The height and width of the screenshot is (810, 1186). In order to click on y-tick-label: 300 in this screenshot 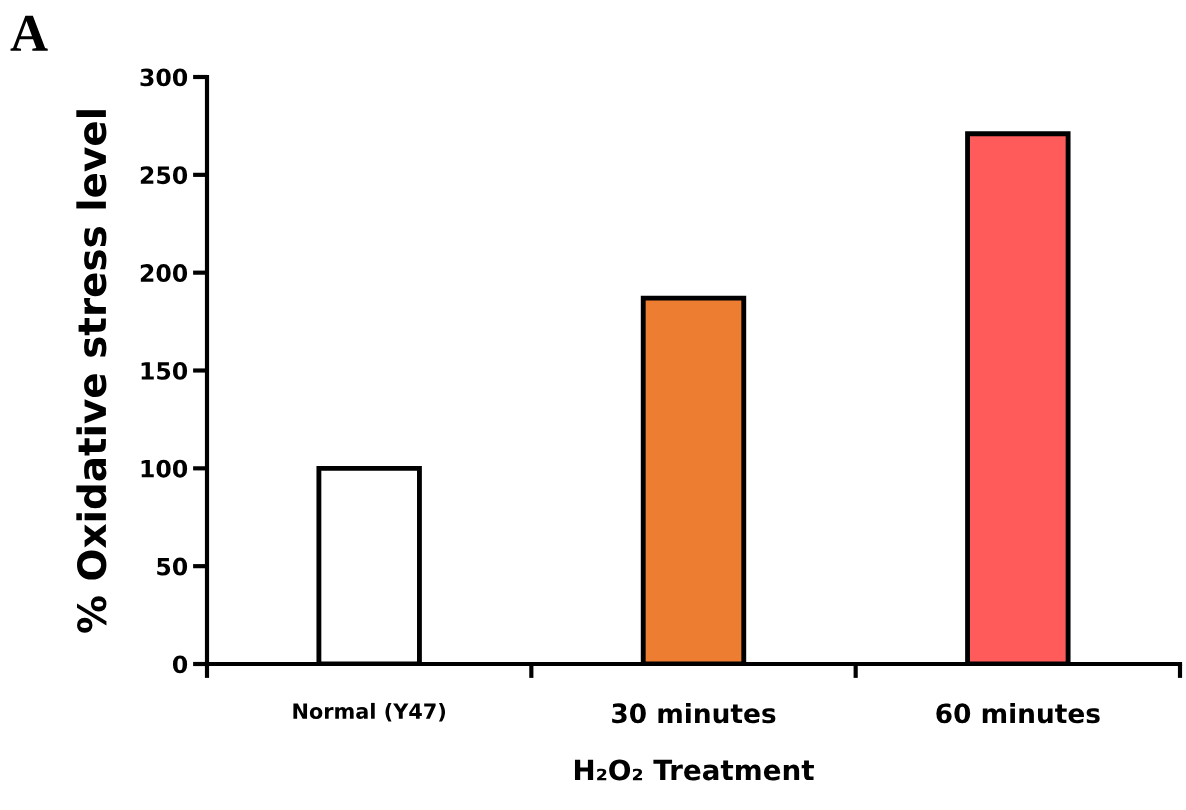, I will do `click(164, 77)`.